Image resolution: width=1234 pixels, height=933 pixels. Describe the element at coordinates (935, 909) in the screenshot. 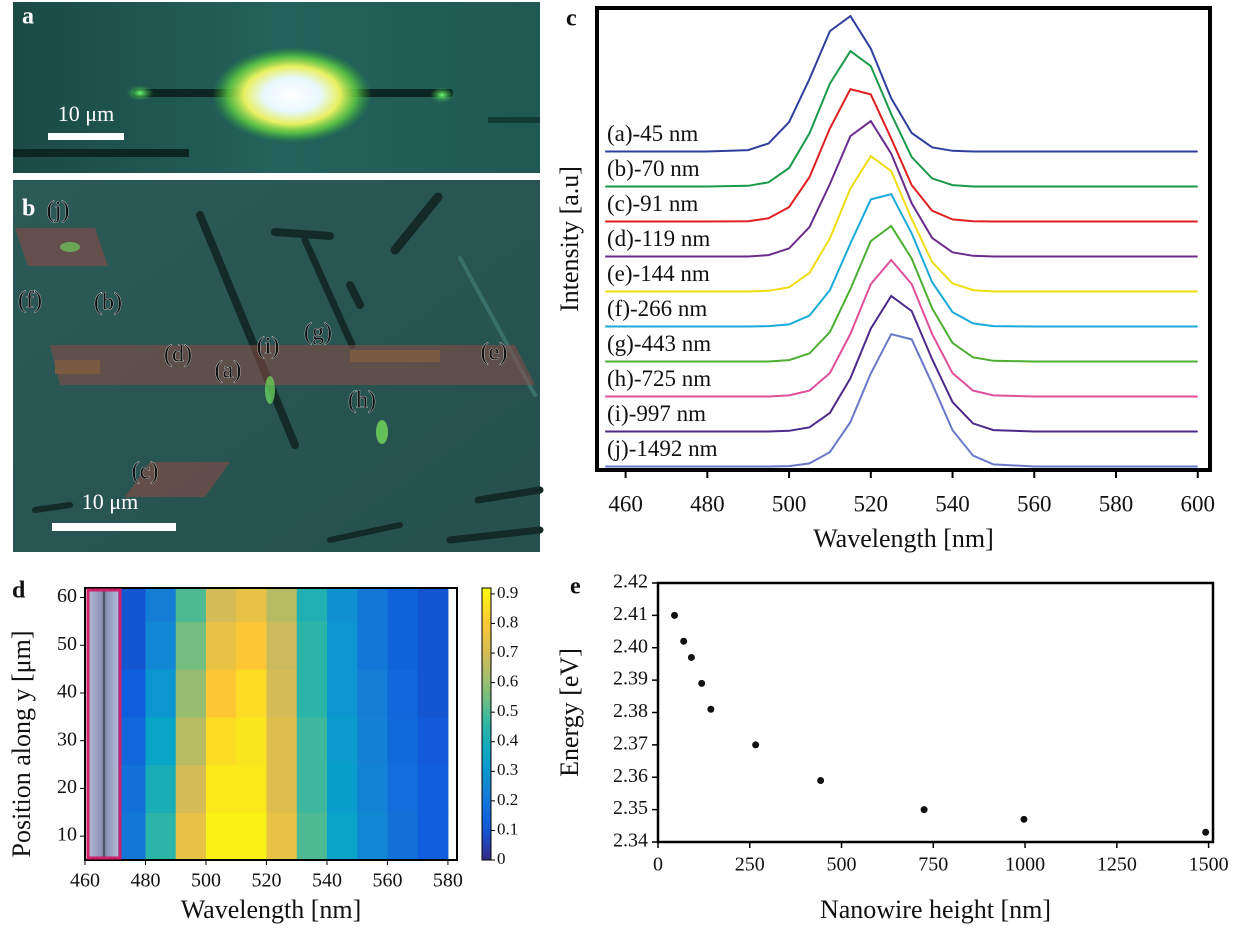

I see `x-axis-label: Nanowire height [nm]` at that location.